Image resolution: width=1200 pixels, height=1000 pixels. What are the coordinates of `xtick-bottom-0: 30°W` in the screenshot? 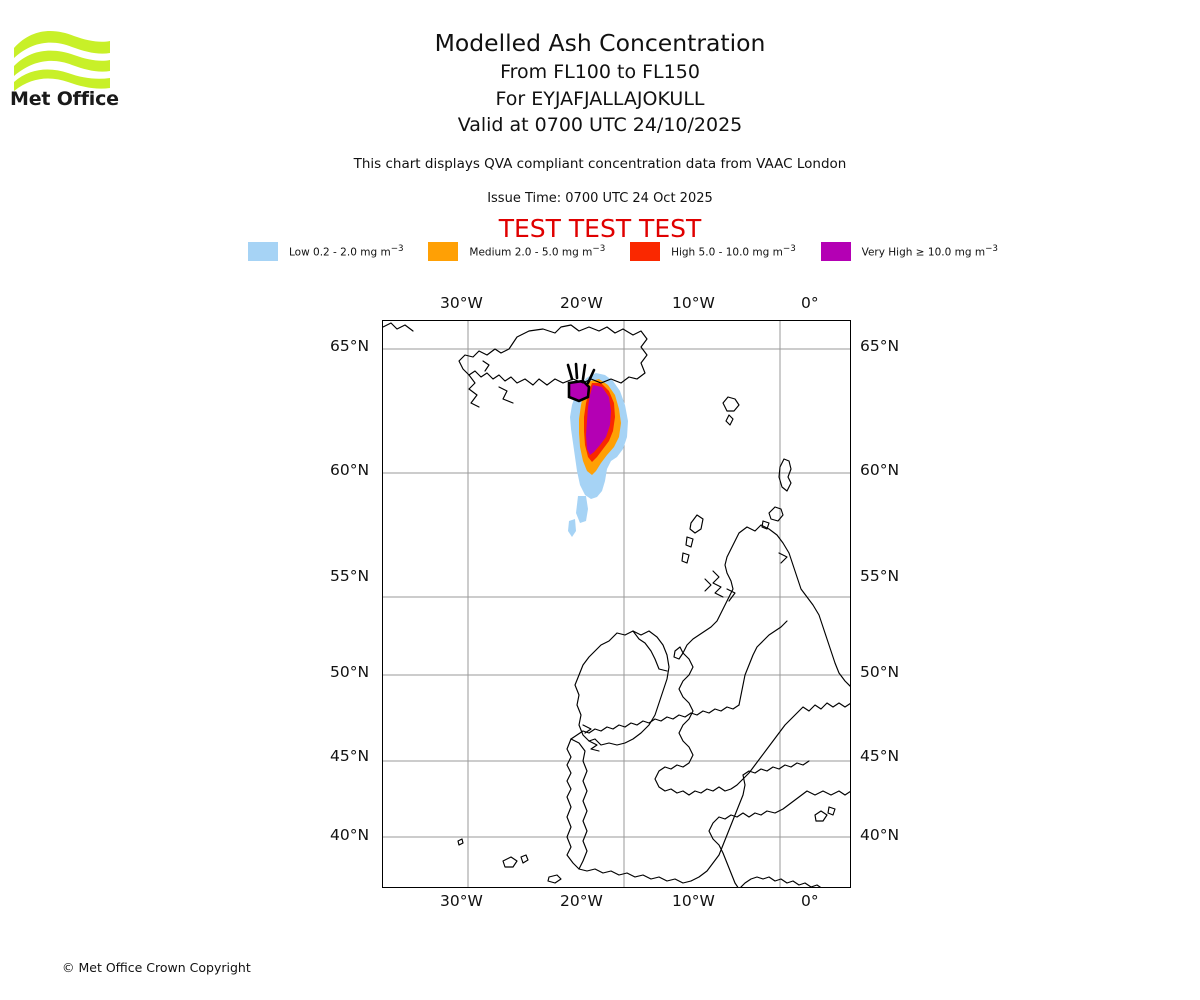 It's located at (461, 901).